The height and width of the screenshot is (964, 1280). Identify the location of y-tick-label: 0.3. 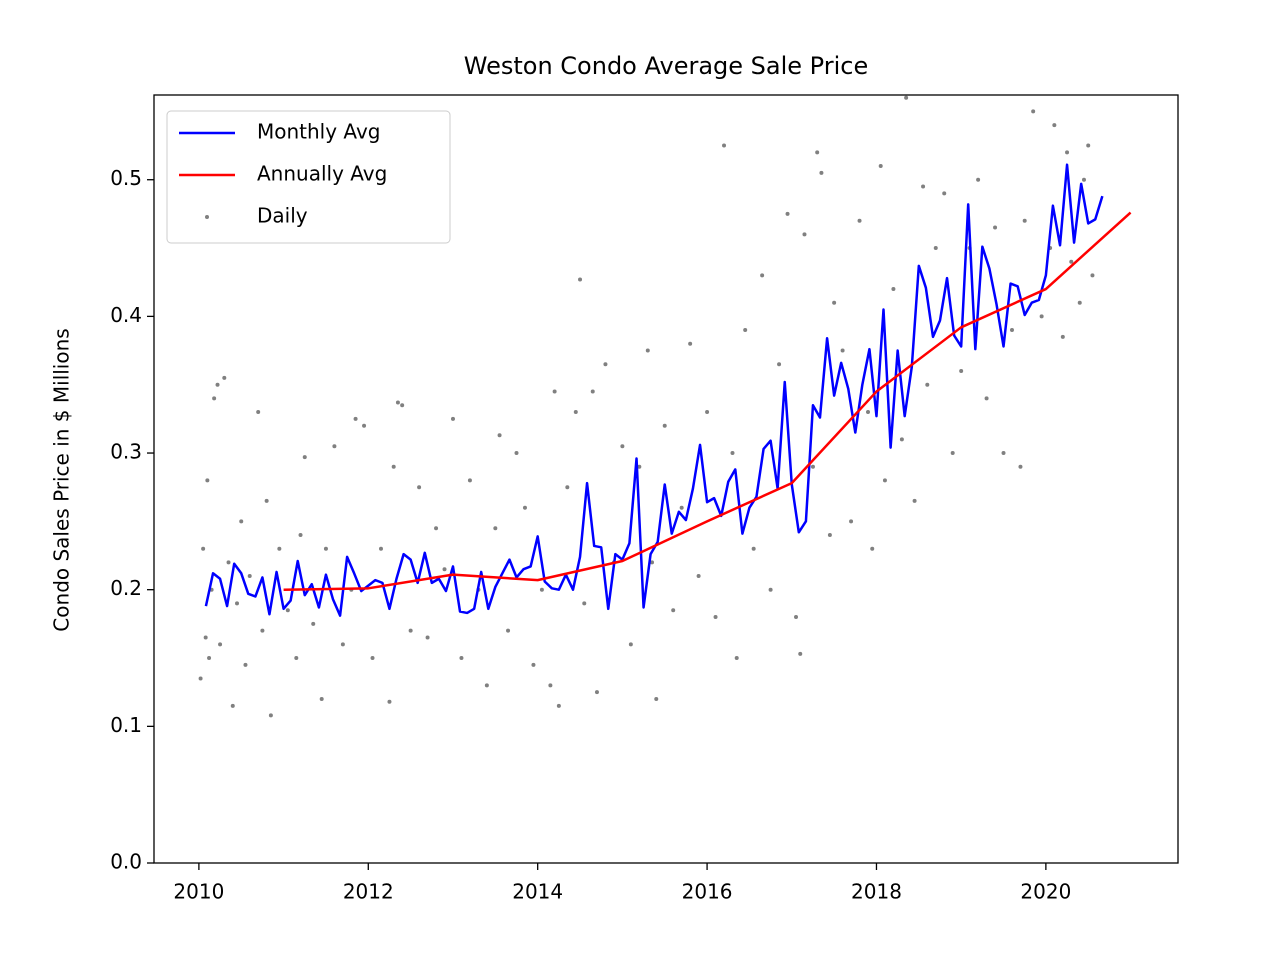
(126, 452).